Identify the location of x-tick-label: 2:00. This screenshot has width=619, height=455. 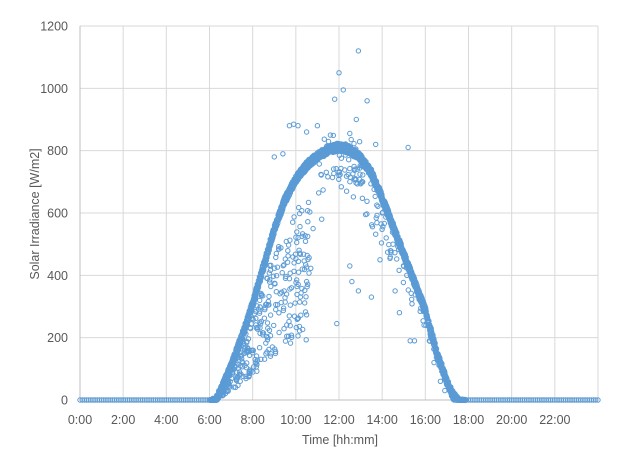
(123, 420).